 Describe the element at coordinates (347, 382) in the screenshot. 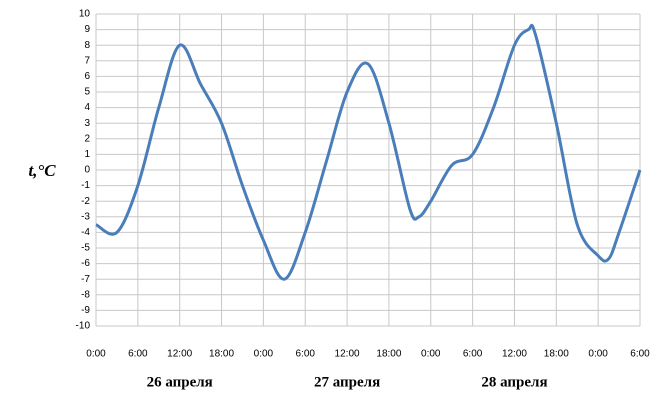

I see `date-label: 27 апреля` at that location.